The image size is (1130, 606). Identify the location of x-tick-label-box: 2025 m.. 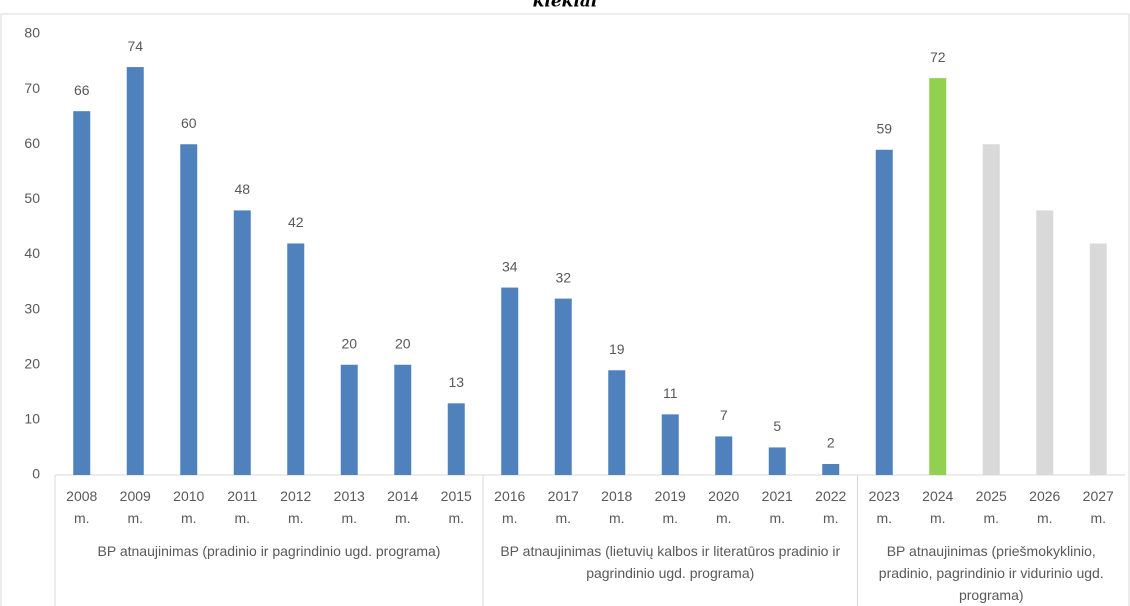
(991, 507).